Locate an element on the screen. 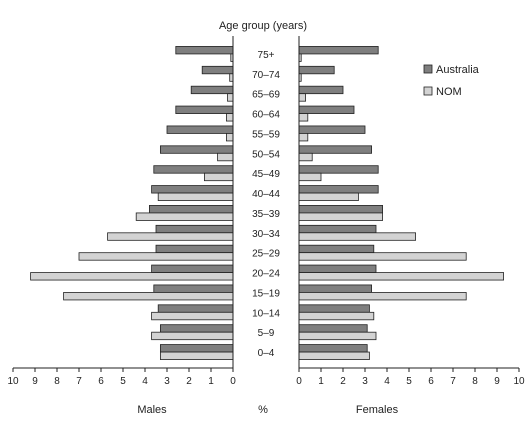 This screenshot has height=424, width=532. females-tick-label-5: 5 is located at coordinates (409, 381).